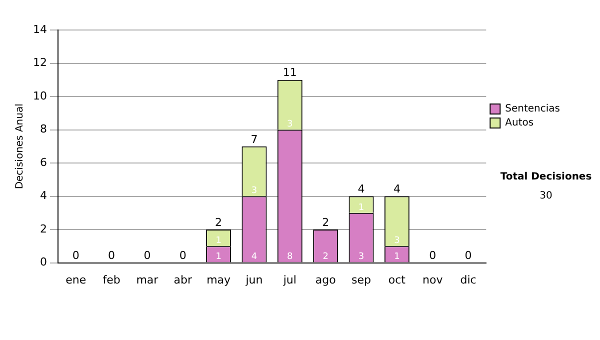  What do you see at coordinates (147, 279) in the screenshot?
I see `x-tick-label: mar` at bounding box center [147, 279].